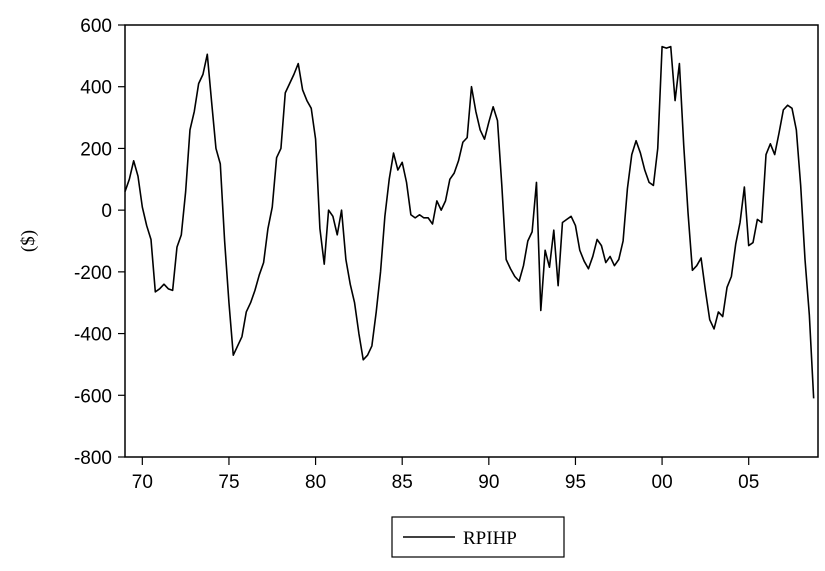  I want to click on x-axis: 70 75 80 85 90 95 00 05, so click(445, 475).